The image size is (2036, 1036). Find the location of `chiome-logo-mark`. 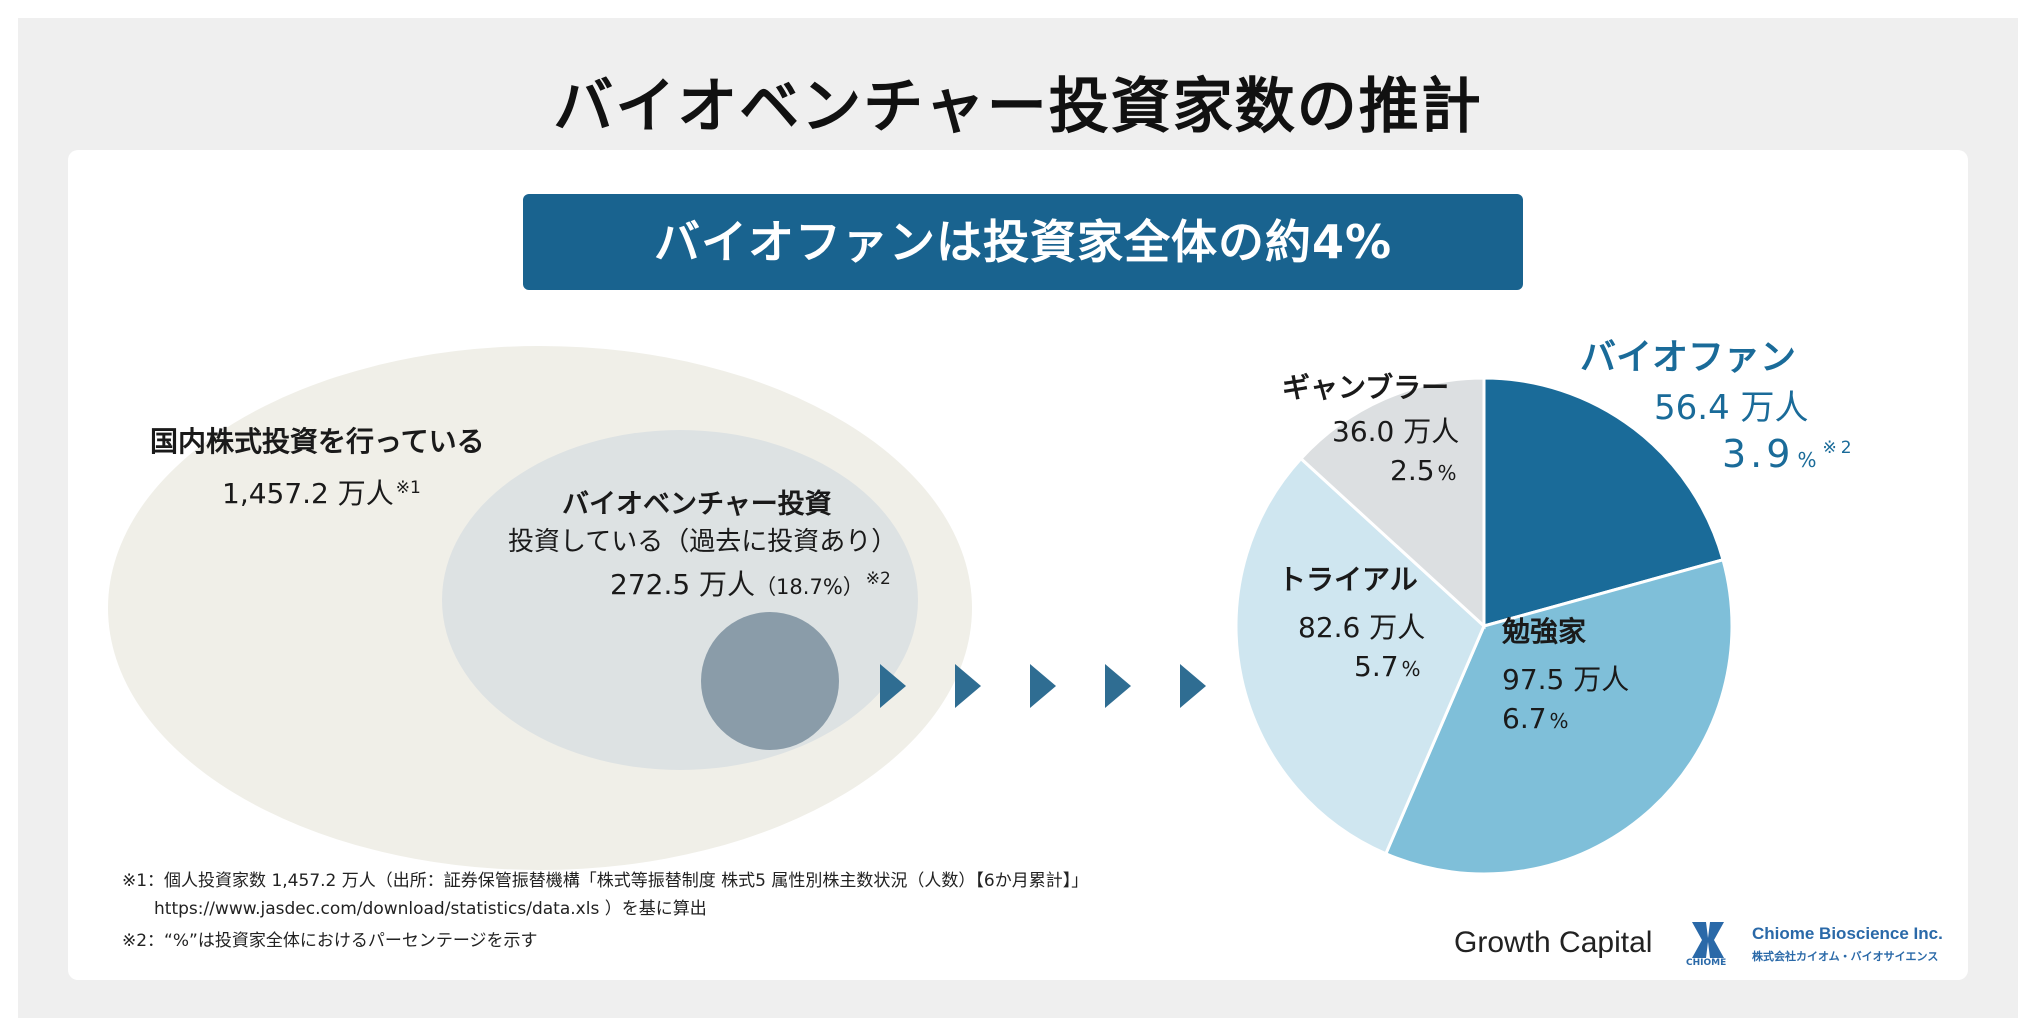

chiome-logo-mark is located at coordinates (1708, 942).